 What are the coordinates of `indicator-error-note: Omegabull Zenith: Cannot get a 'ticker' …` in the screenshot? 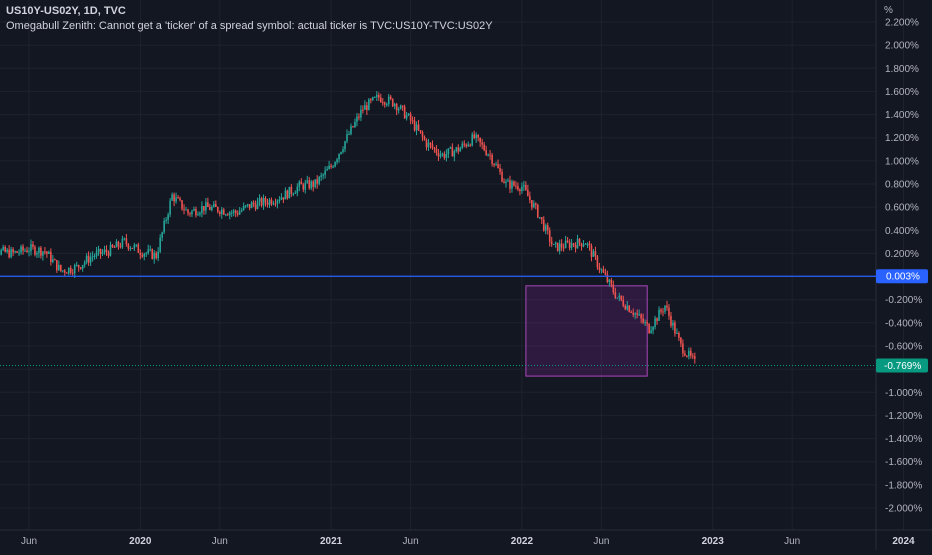 It's located at (249, 26).